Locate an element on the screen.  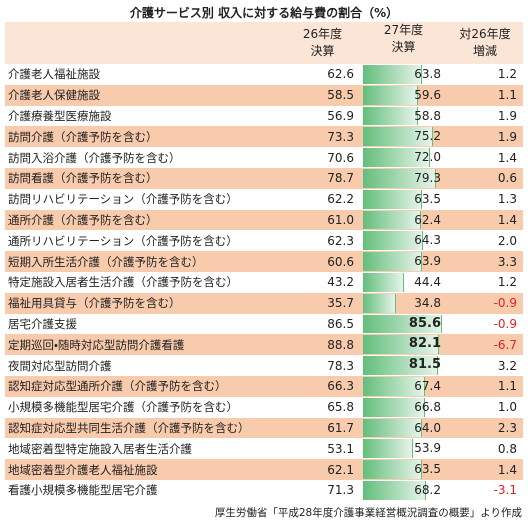
service-name: 定期巡回・随時対応型訪問介護看護 is located at coordinates (96, 344).